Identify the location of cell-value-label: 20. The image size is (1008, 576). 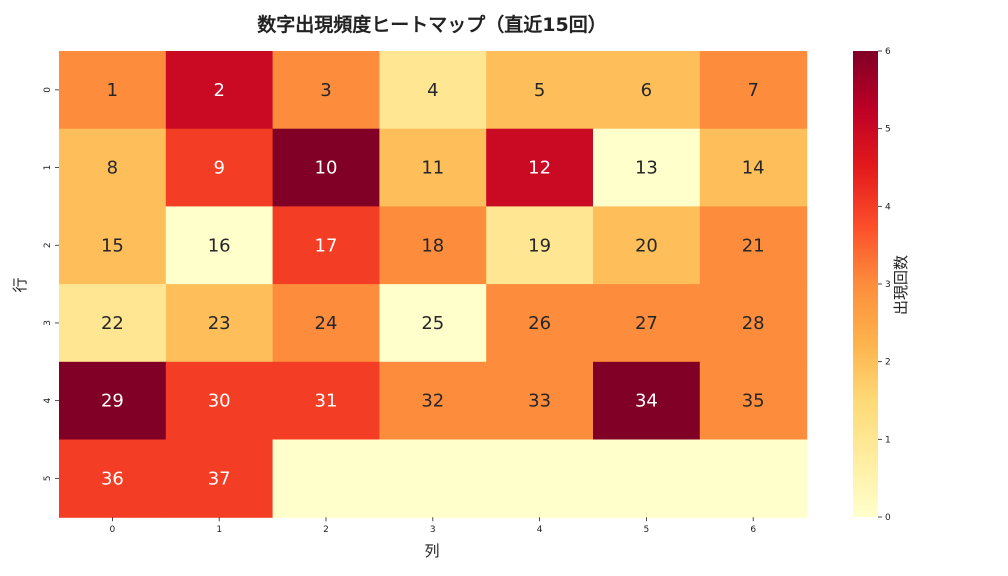
(646, 245).